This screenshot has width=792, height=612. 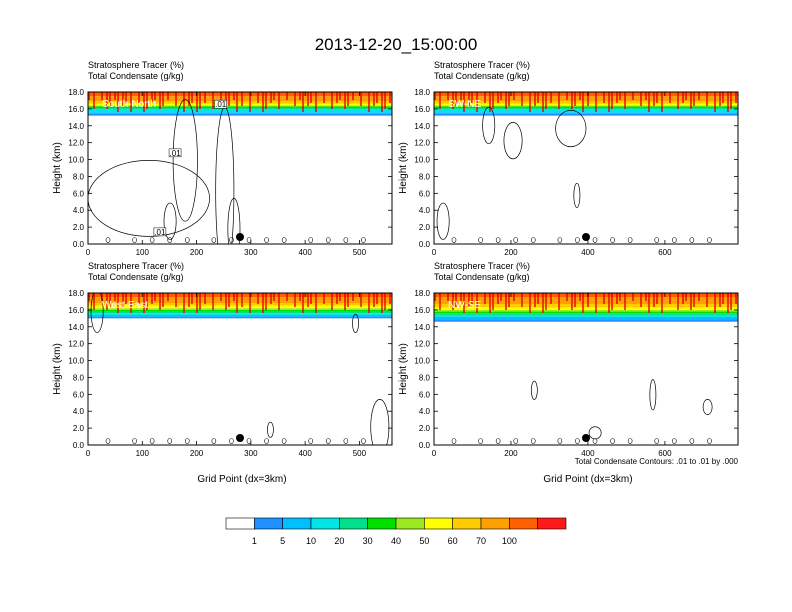 I want to click on y-tick-label: 18.0, so click(x=422, y=293).